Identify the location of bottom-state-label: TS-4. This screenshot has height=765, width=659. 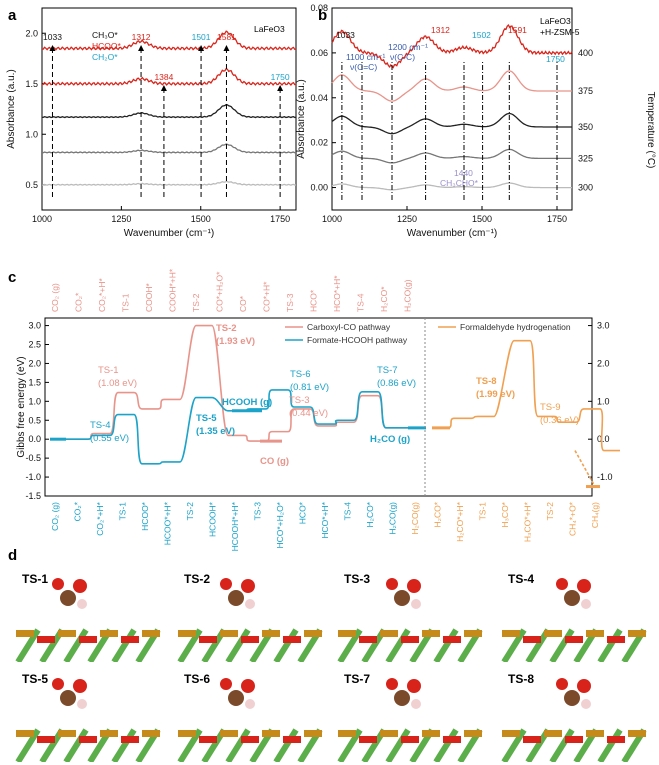
(348, 511).